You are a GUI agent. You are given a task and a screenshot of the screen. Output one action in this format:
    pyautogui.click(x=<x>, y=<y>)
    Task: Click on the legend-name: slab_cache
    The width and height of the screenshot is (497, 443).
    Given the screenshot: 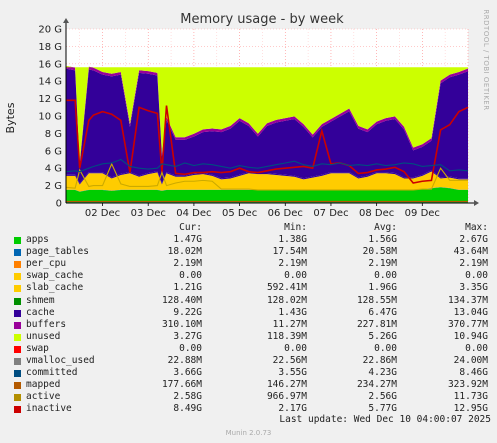 What is the action you would take?
    pyautogui.click(x=55, y=288)
    